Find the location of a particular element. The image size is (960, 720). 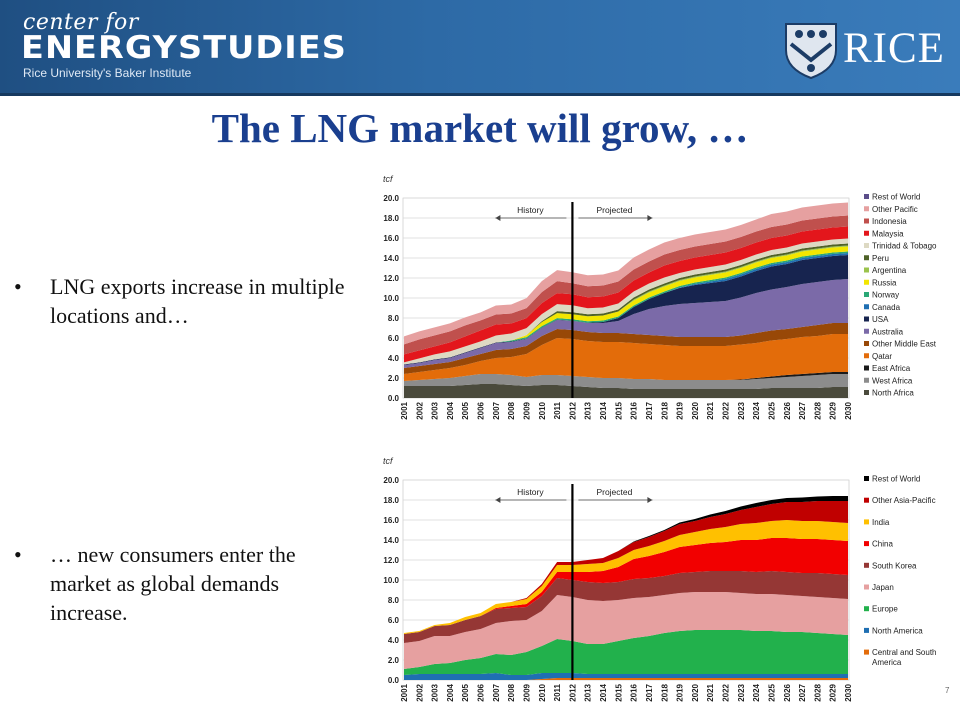

legend-swatch-russia is located at coordinates (866, 282).